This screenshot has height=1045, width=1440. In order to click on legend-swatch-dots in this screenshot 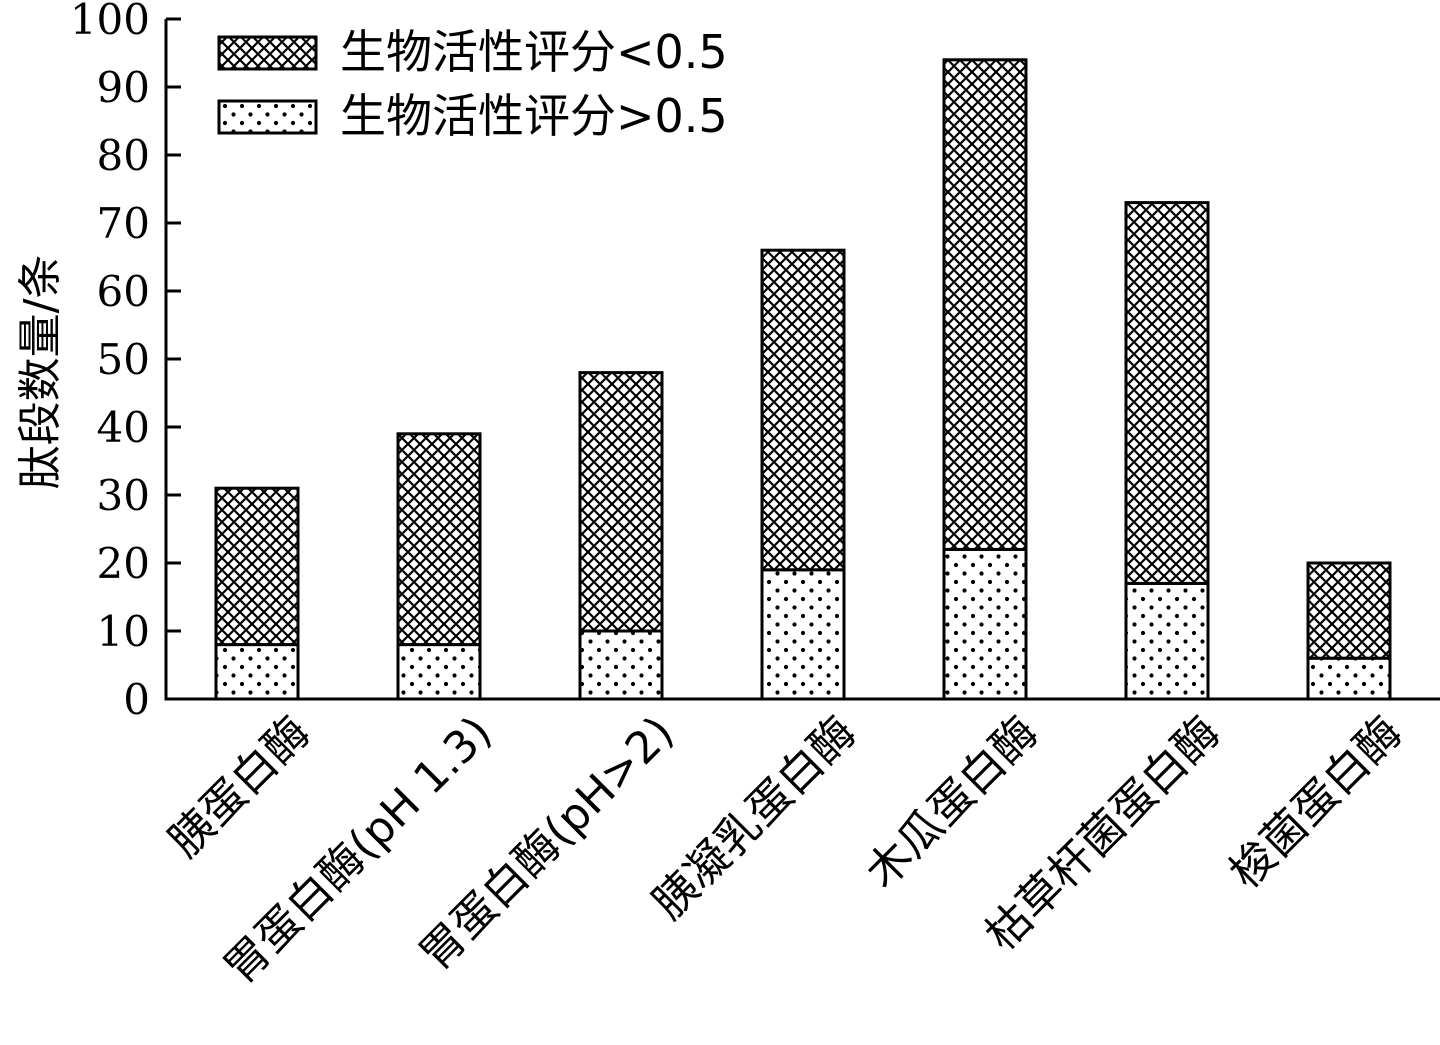, I will do `click(267, 117)`.